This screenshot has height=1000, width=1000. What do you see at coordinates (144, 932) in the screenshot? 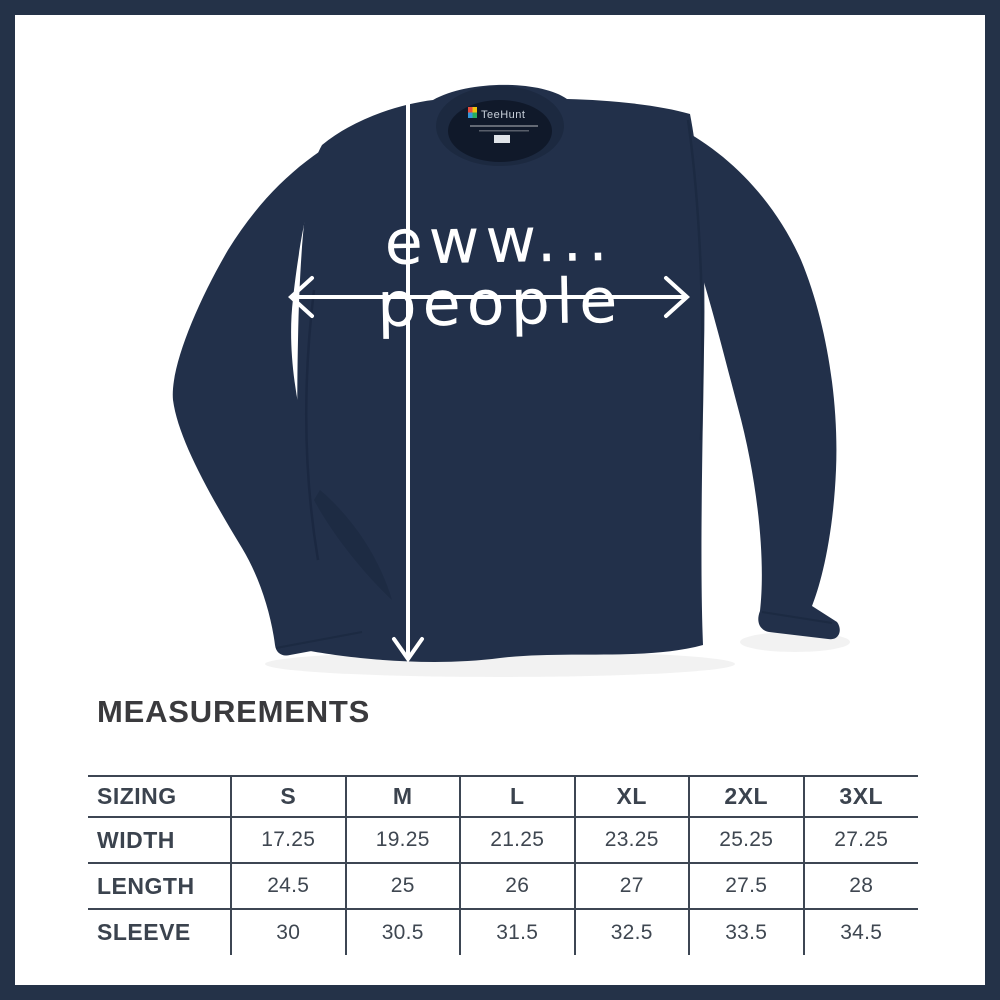
I see `row-label-sleeve: SLEEVE` at bounding box center [144, 932].